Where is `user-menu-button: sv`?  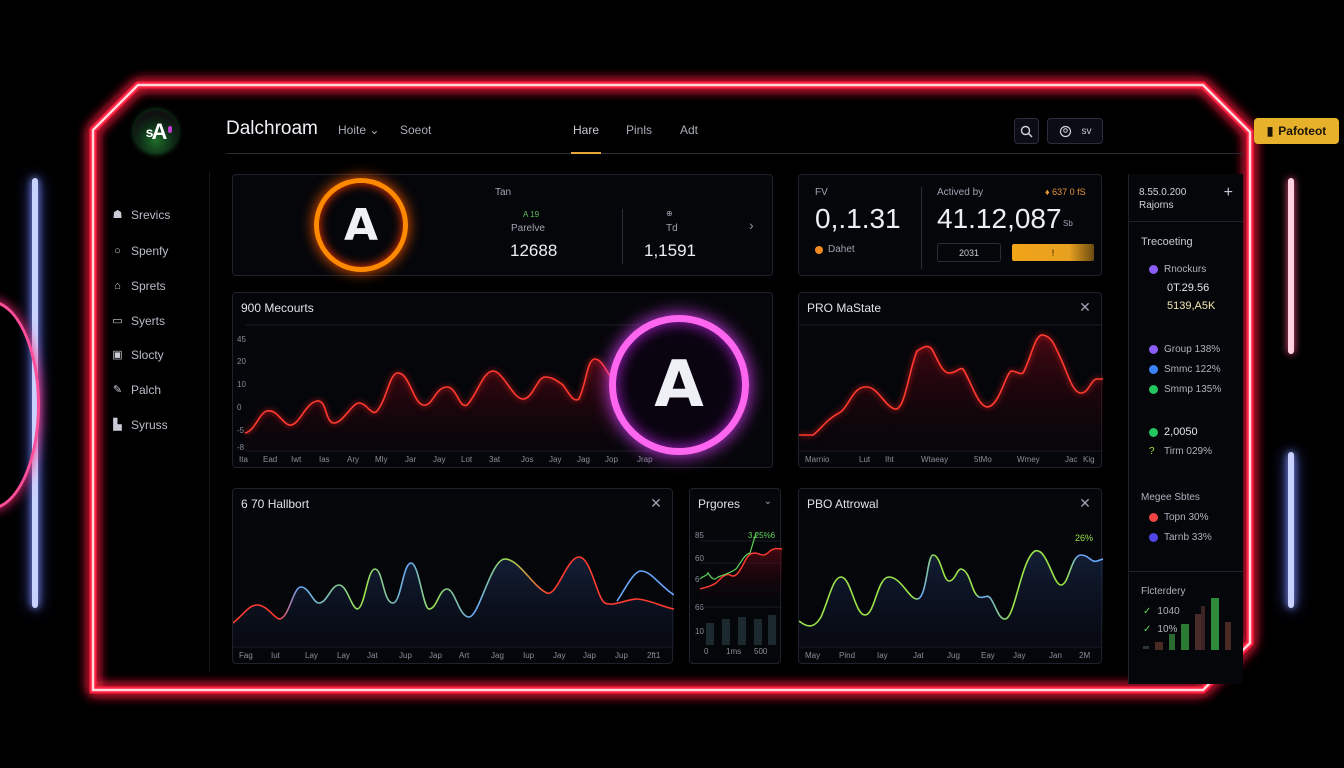
user-menu-button: sv is located at coordinates (1075, 131).